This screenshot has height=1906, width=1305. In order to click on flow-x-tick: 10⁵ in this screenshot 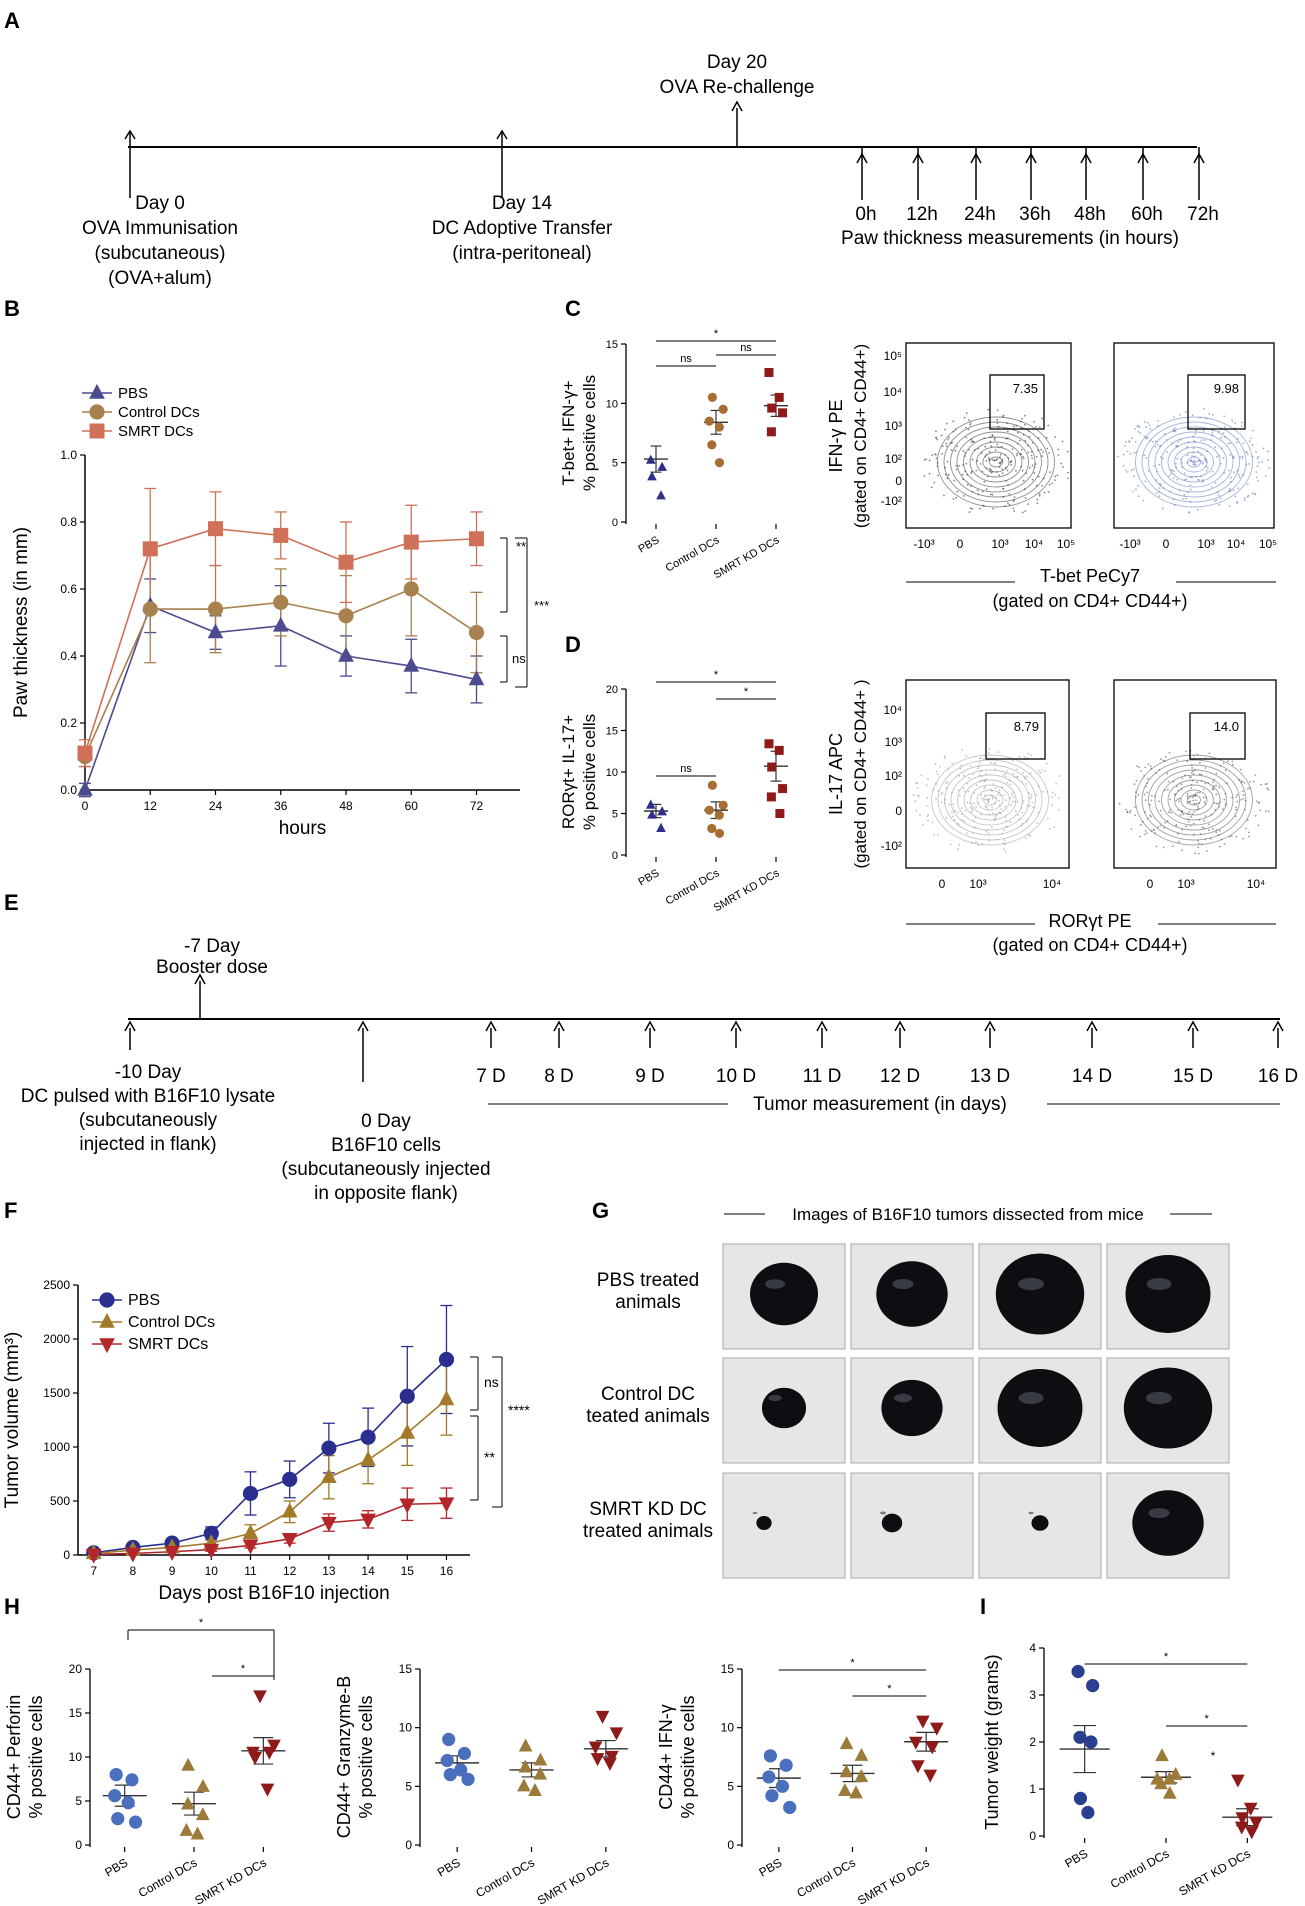, I will do `click(1066, 544)`.